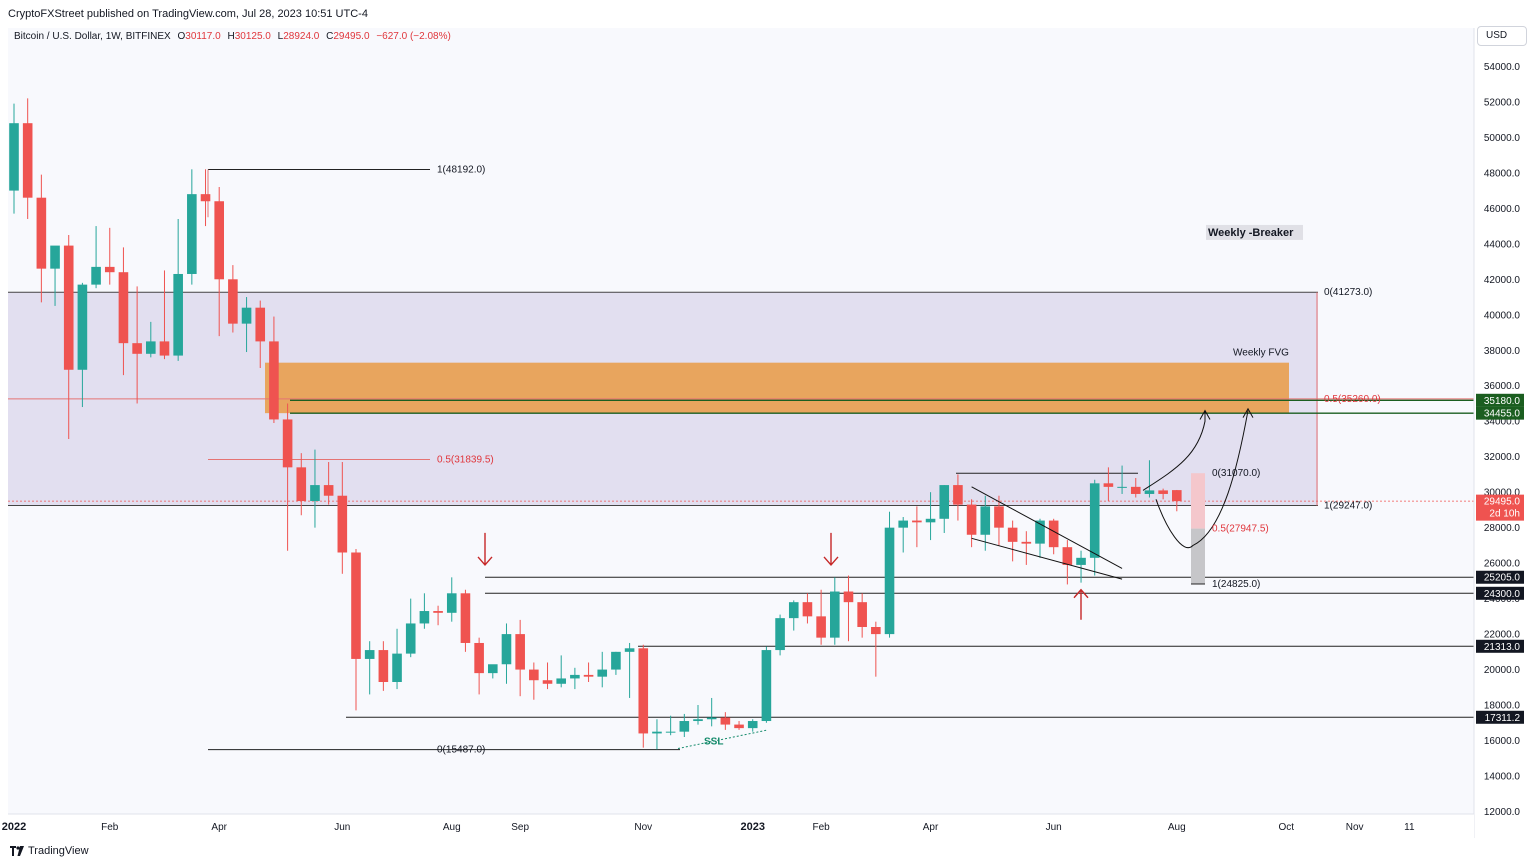  I want to click on close-value: 29495.0, so click(351, 36).